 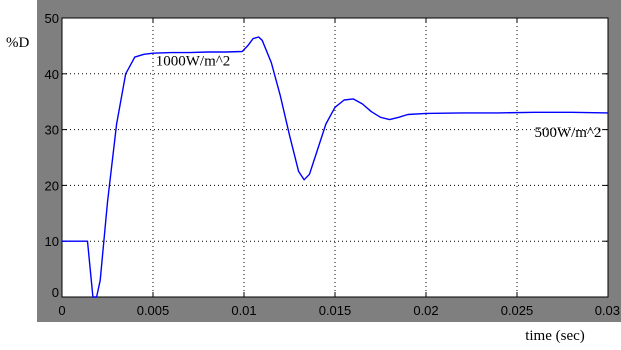 I want to click on x-tick-label: 0.025, so click(x=517, y=310).